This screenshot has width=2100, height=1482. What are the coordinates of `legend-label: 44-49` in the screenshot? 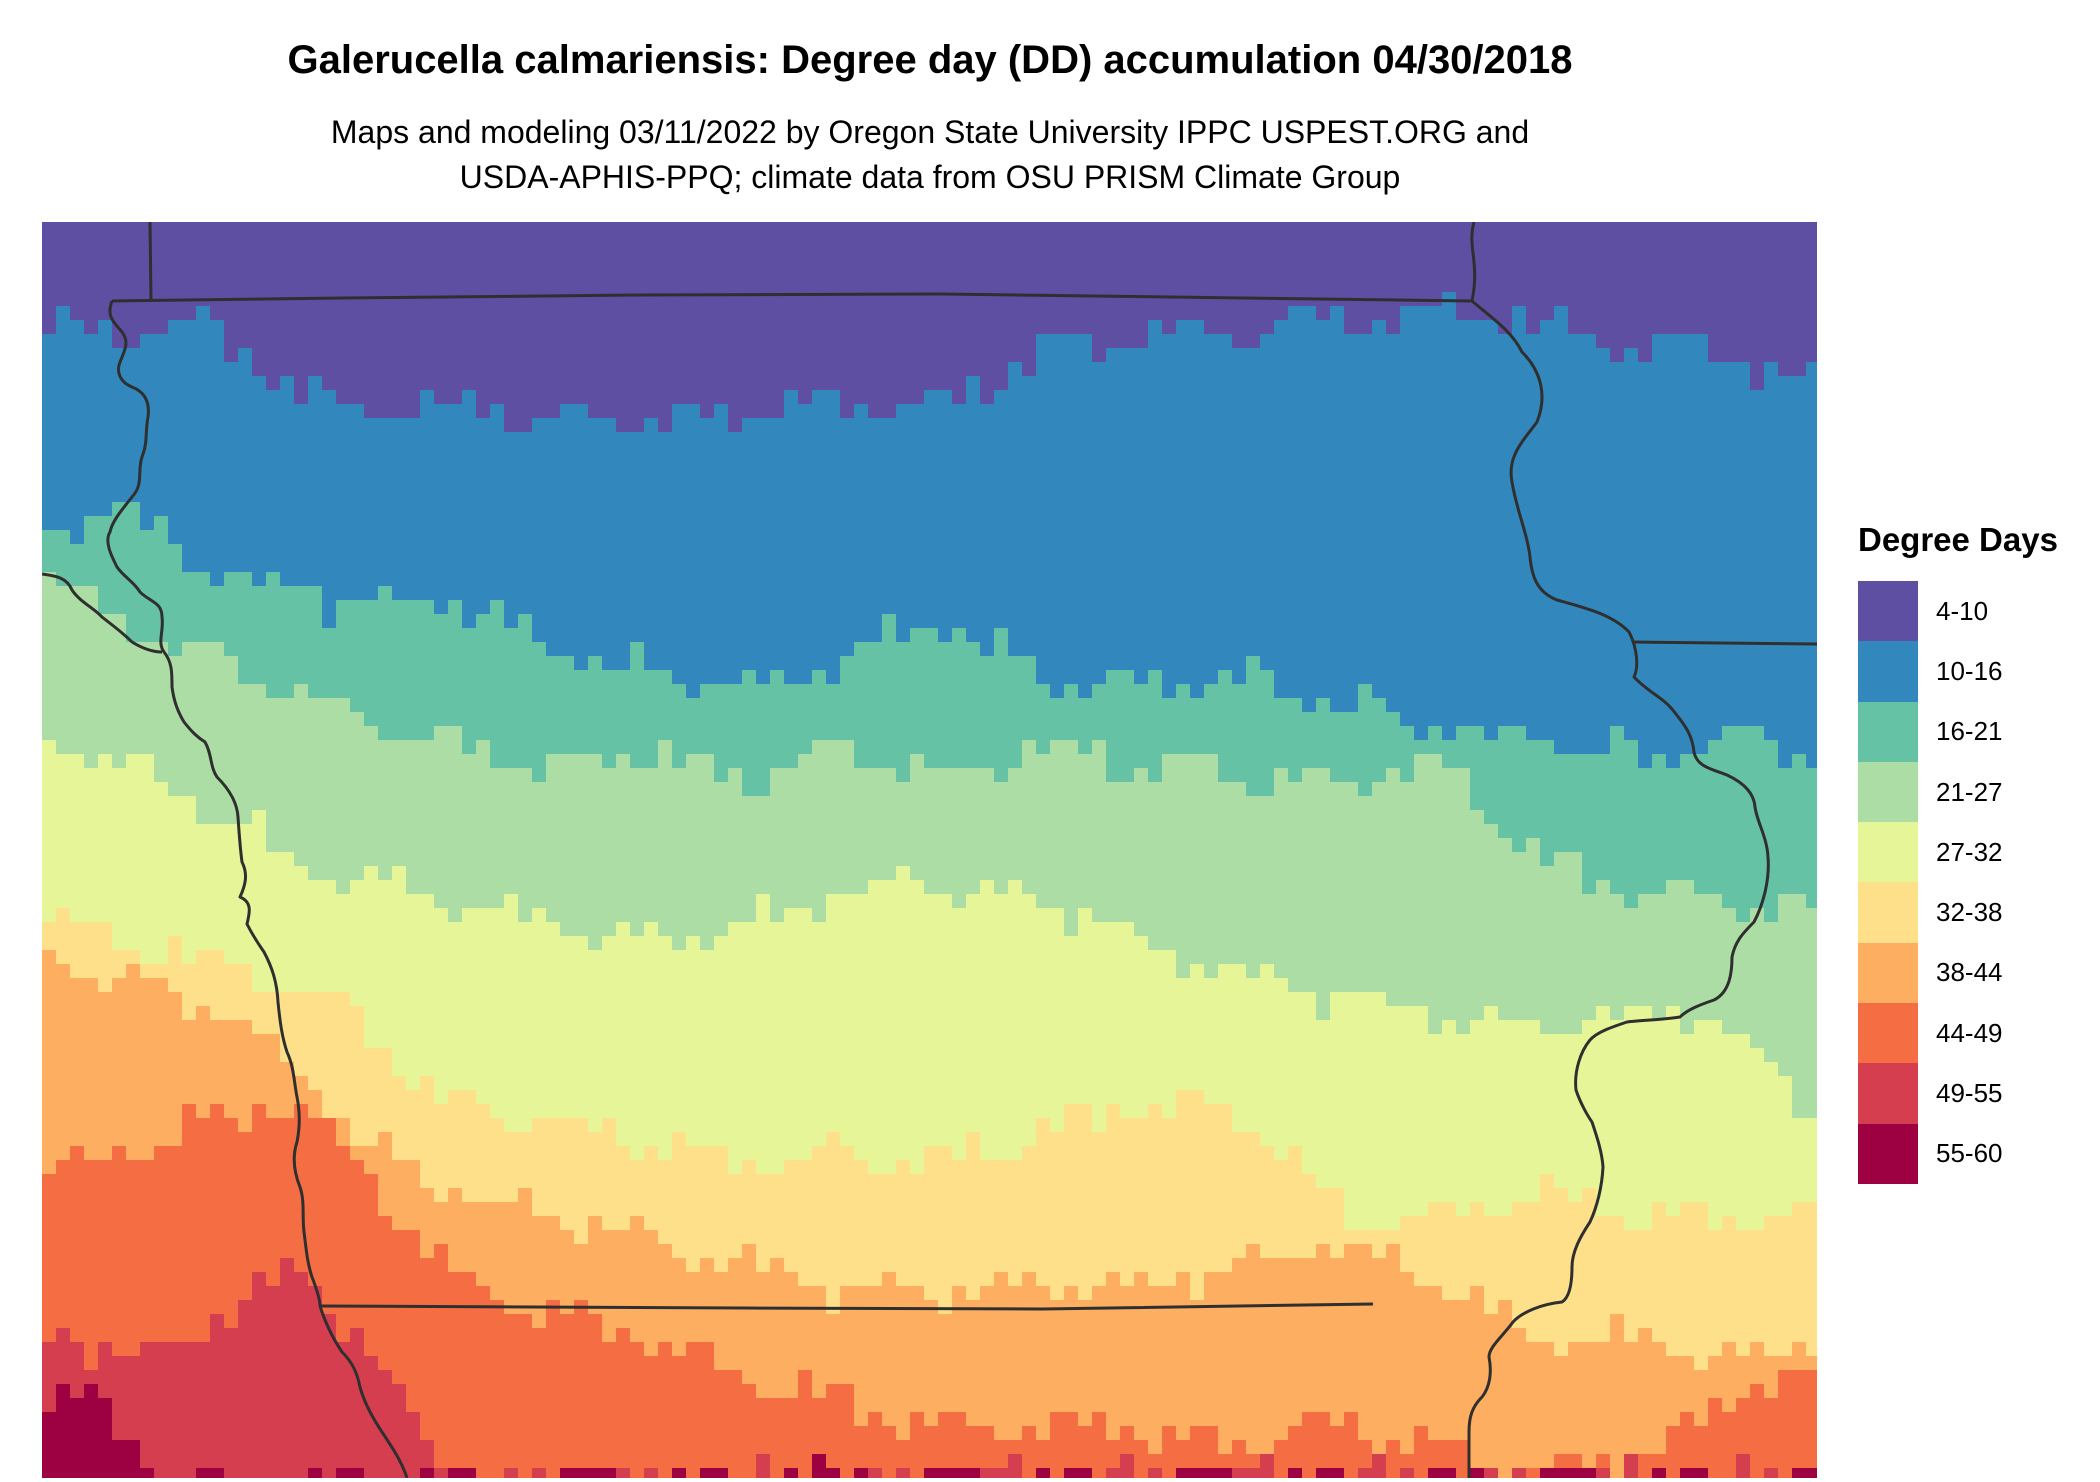 It's located at (1969, 1032).